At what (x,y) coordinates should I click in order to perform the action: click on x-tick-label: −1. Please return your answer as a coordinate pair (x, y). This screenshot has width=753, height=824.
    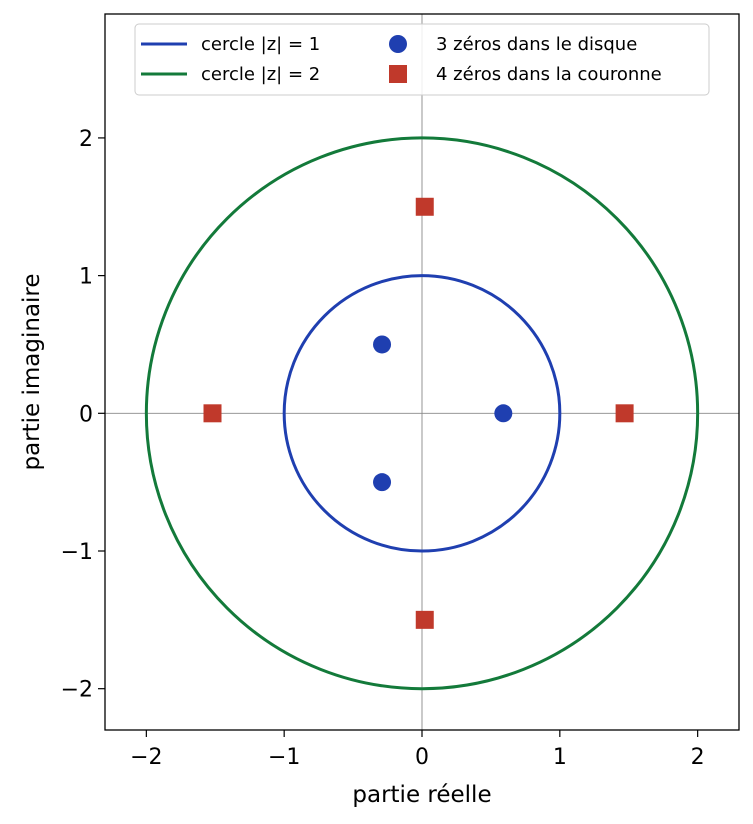
    Looking at the image, I should click on (284, 757).